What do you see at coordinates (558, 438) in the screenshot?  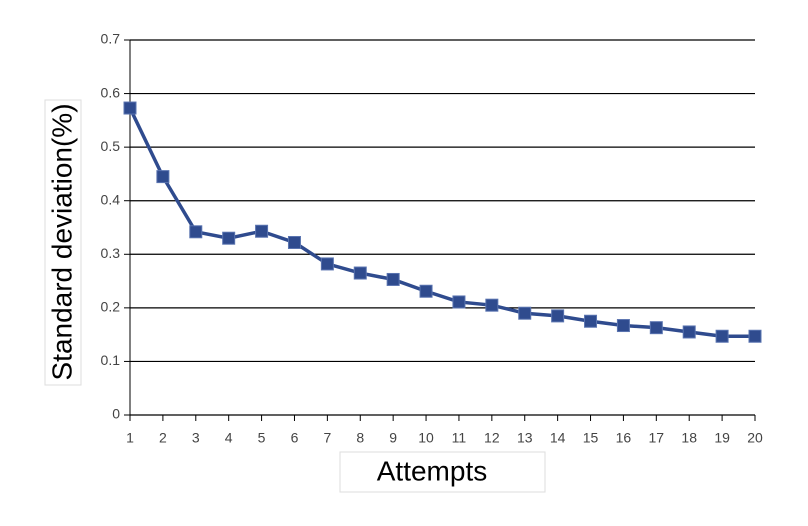 I see `x-tick-label: 14` at bounding box center [558, 438].